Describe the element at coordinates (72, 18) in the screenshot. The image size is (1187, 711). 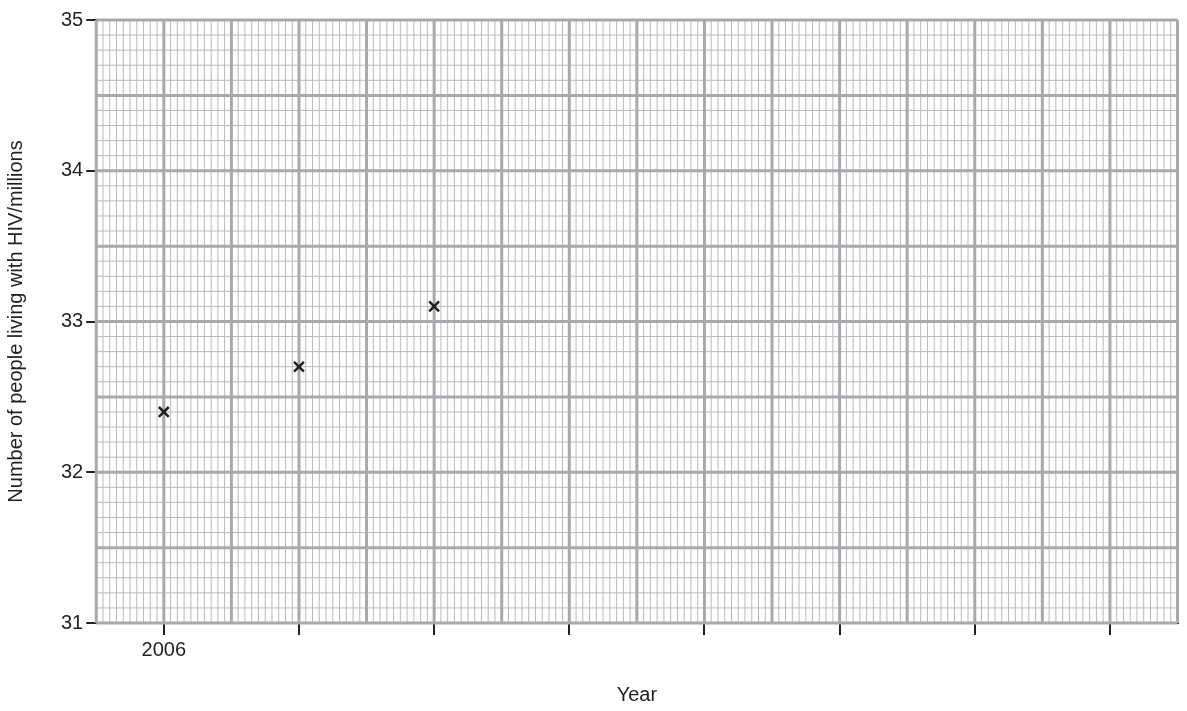
I see `y-tick-label: 35` at that location.